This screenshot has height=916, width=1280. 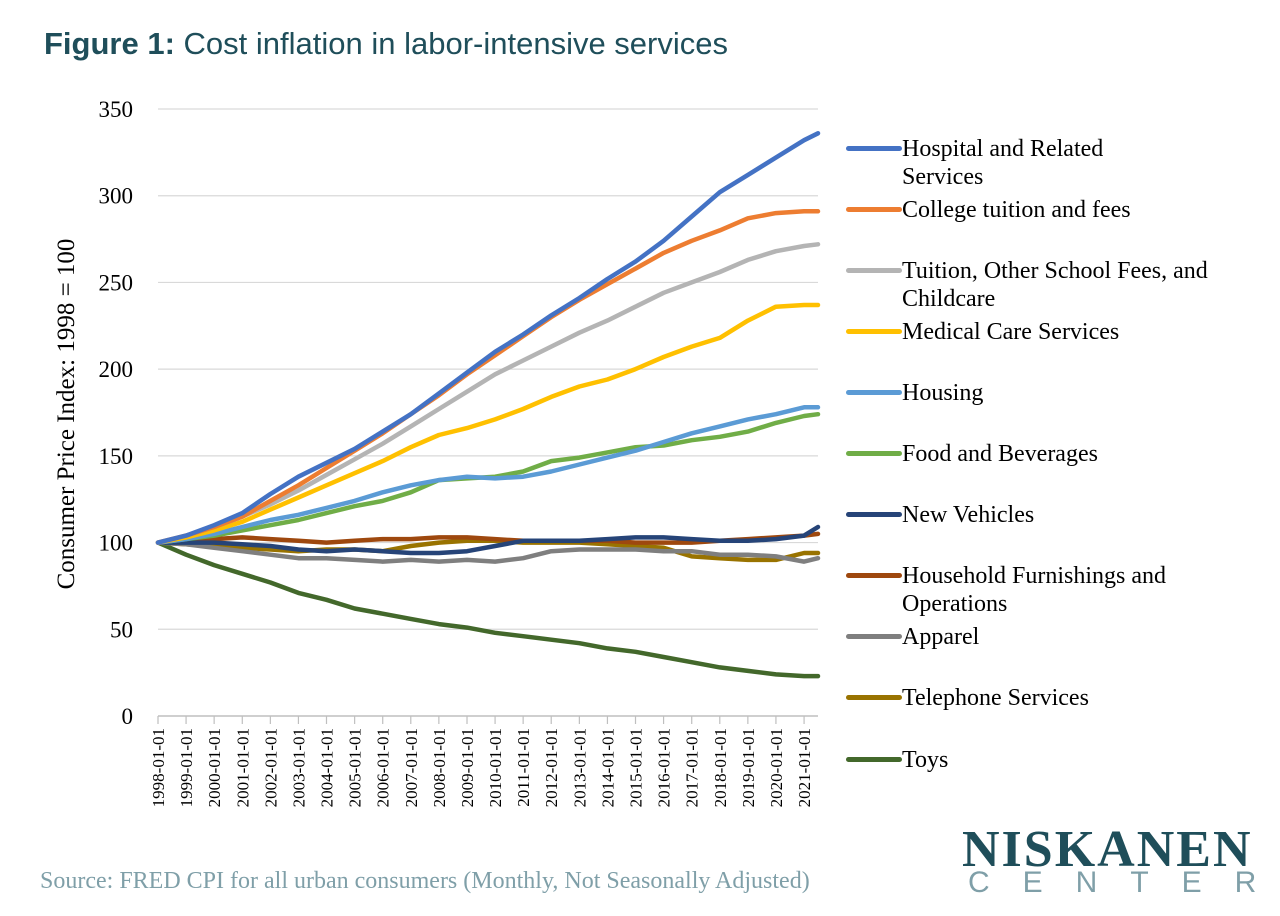 I want to click on legend-label: Household Furnishings and Operations, so click(x=1037, y=590).